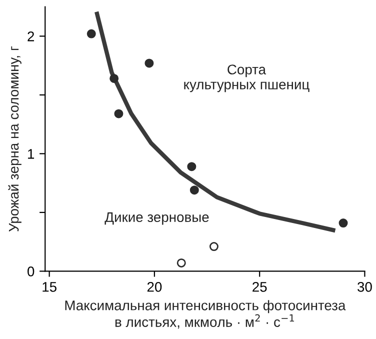 This screenshot has height=339, width=376. I want to click on y-tick-label: 0, so click(31, 271).